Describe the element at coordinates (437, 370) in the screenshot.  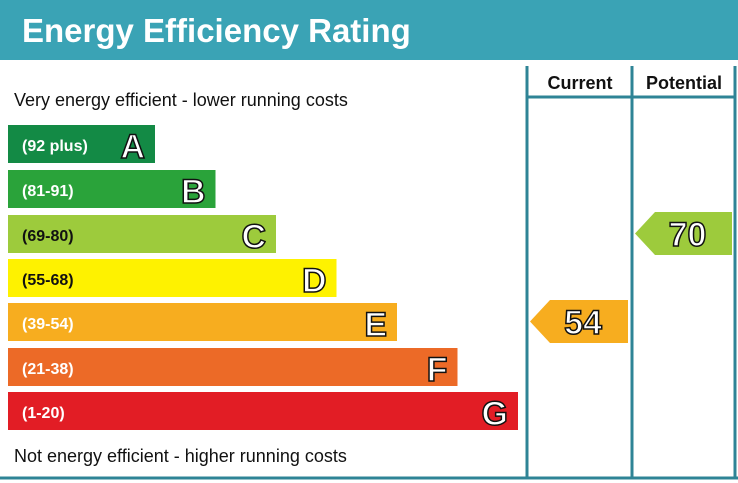
I see `band-letter: F` at that location.